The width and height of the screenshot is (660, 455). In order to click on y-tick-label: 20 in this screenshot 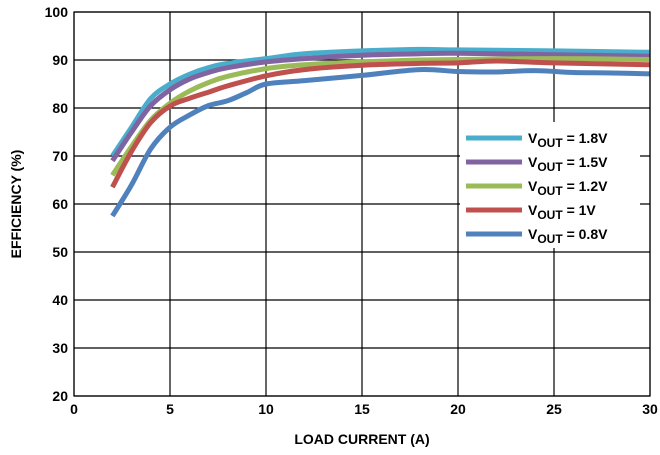, I will do `click(60, 396)`.